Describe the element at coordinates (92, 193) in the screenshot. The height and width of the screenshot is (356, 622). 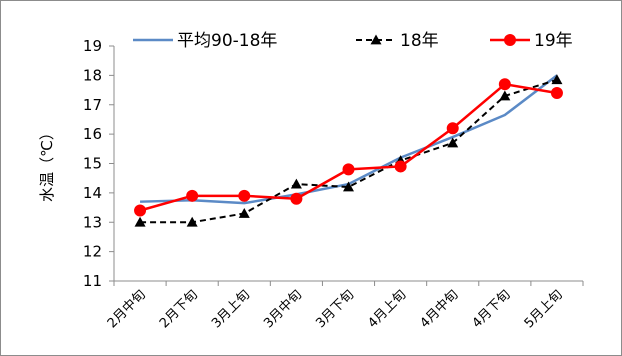
I see `y-tick-label: 14` at that location.